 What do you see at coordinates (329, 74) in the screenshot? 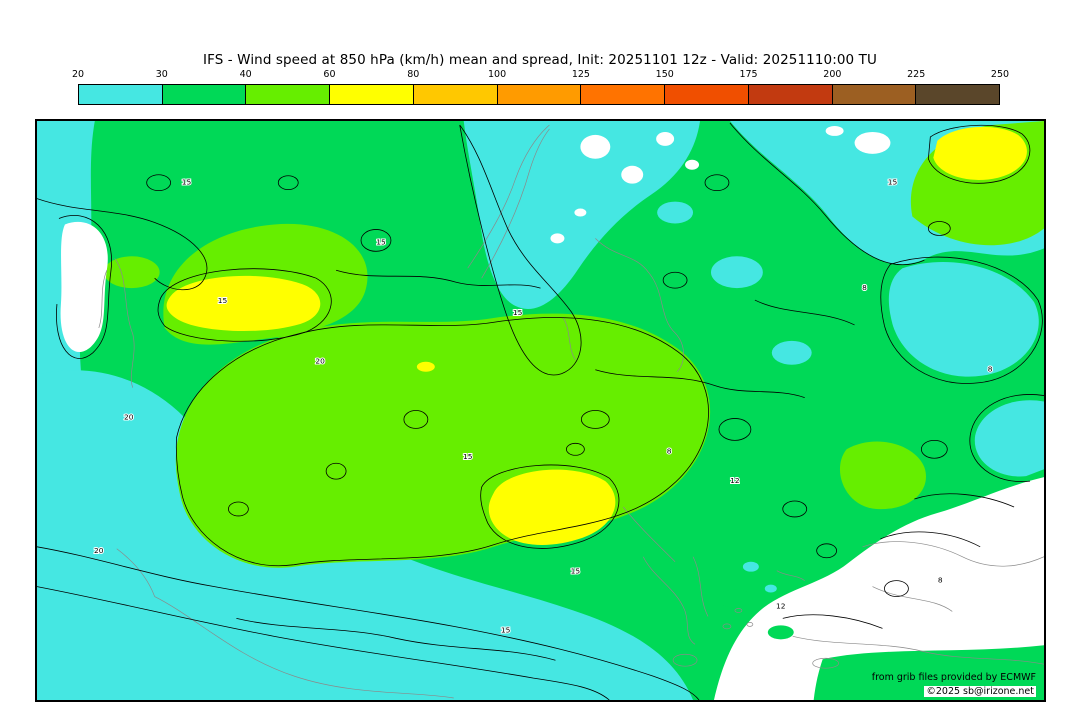
I see `colorbar-tick-label: 60` at bounding box center [329, 74].